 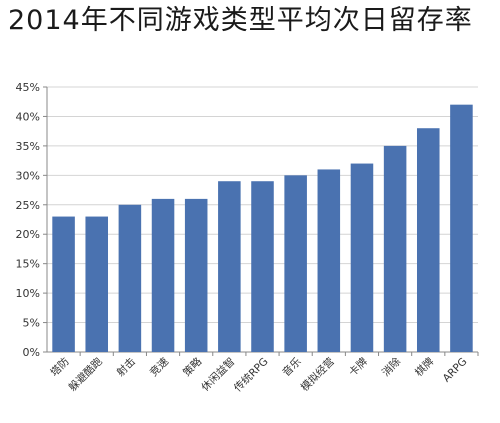 I want to click on x-tick-label: 模拟经营, so click(x=317, y=374).